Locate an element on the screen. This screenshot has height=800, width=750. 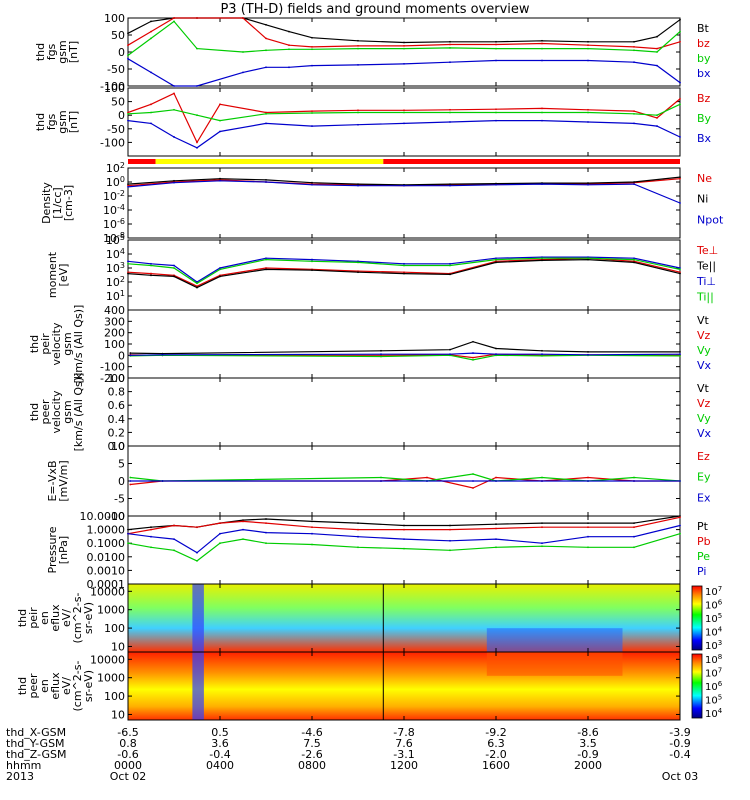
y-tick-label: 0.8 is located at coordinates (117, 392).